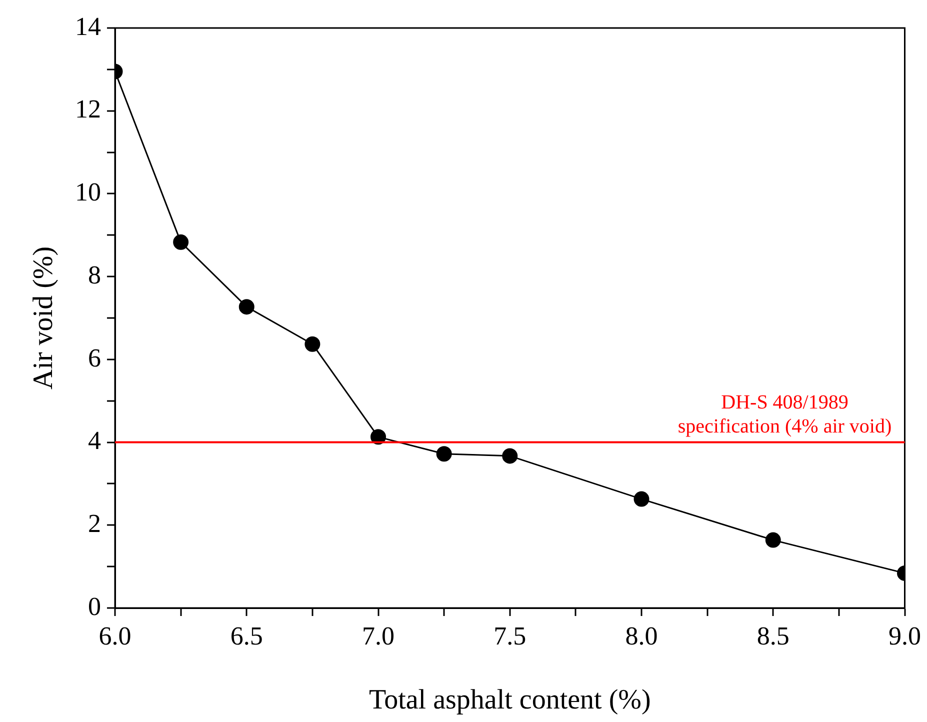 Image resolution: width=927 pixels, height=722 pixels. Describe the element at coordinates (94, 606) in the screenshot. I see `y-tick-label: 0` at that location.